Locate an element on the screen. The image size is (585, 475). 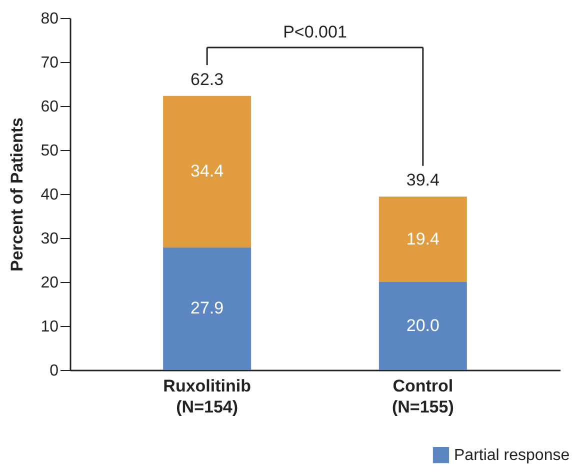
y-tick-label: 80 is located at coordinates (49, 19).